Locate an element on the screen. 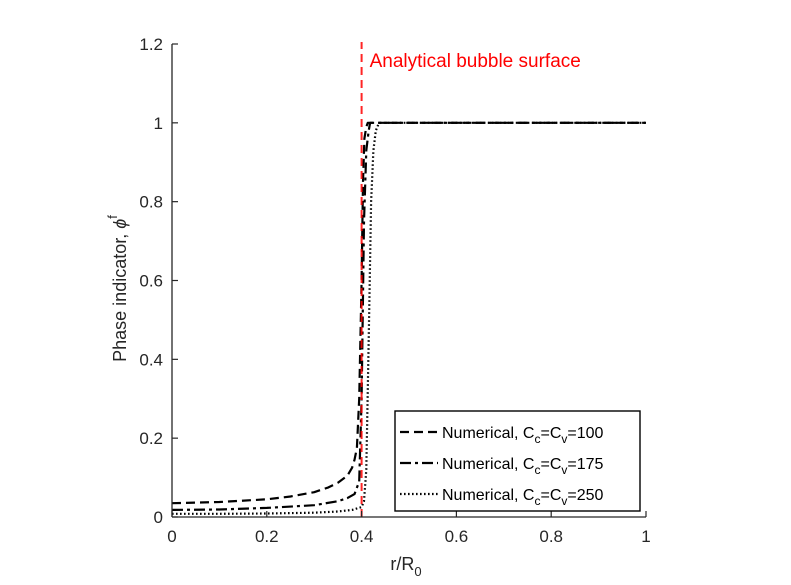 This screenshot has width=791, height=585. legend-label-text: =175 is located at coordinates (585, 464).